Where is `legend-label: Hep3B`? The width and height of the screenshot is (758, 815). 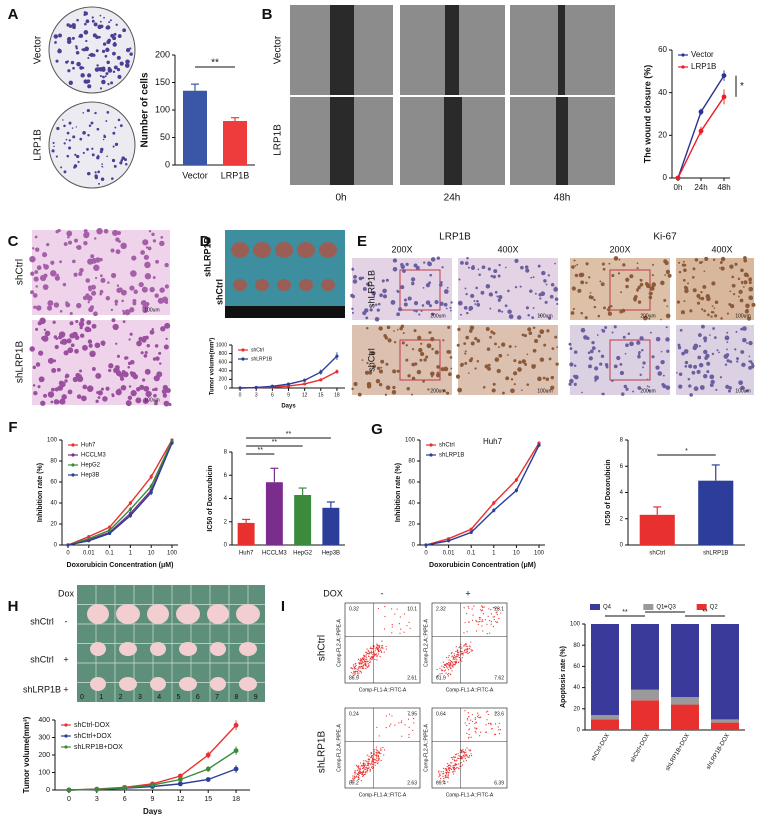 legend-label: Hep3B is located at coordinates (90, 476).